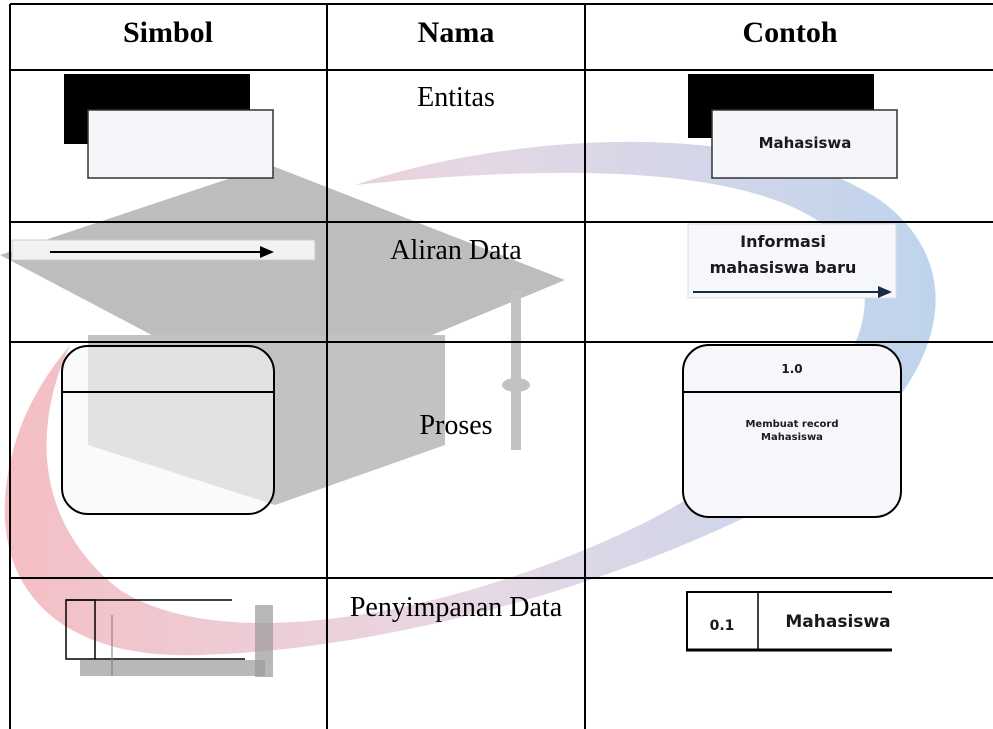  What do you see at coordinates (169, 638) in the screenshot?
I see `store-symbol` at bounding box center [169, 638].